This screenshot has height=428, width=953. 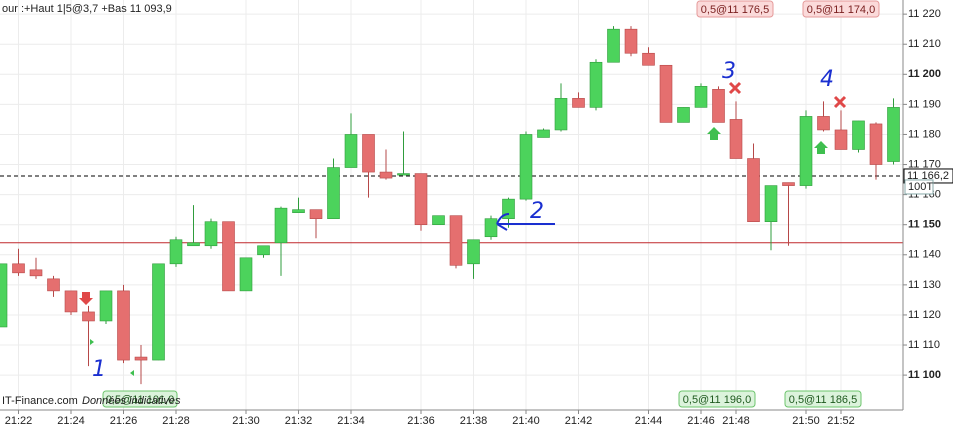 What do you see at coordinates (176, 421) in the screenshot?
I see `x-tick-label: 21:28` at bounding box center [176, 421].